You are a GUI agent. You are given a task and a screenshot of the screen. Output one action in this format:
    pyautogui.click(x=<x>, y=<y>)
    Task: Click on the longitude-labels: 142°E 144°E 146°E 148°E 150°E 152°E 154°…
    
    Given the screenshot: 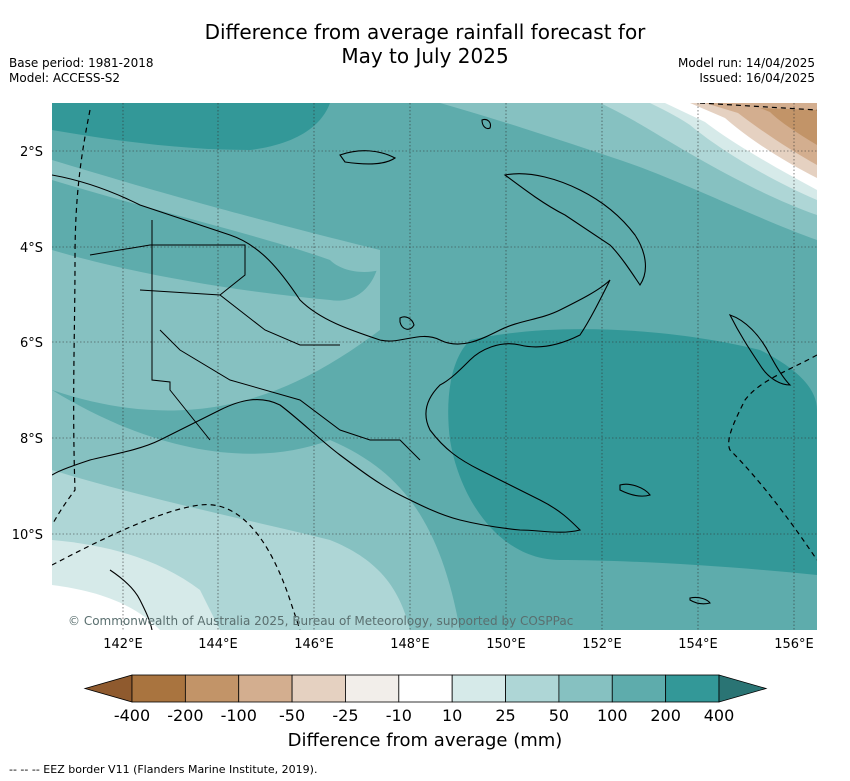 What is the action you would take?
    pyautogui.click(x=458, y=644)
    